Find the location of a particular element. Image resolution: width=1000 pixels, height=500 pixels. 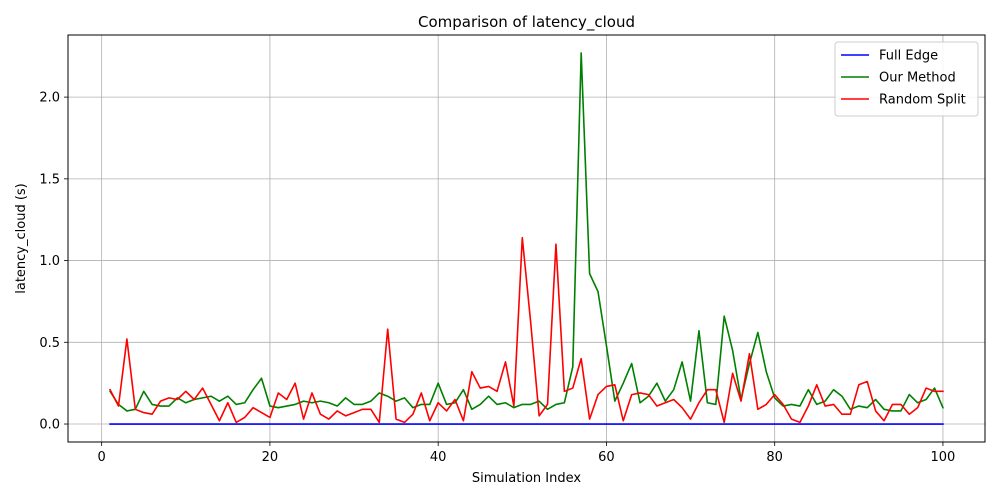

y-tick-label: 2.0 is located at coordinates (49, 98).